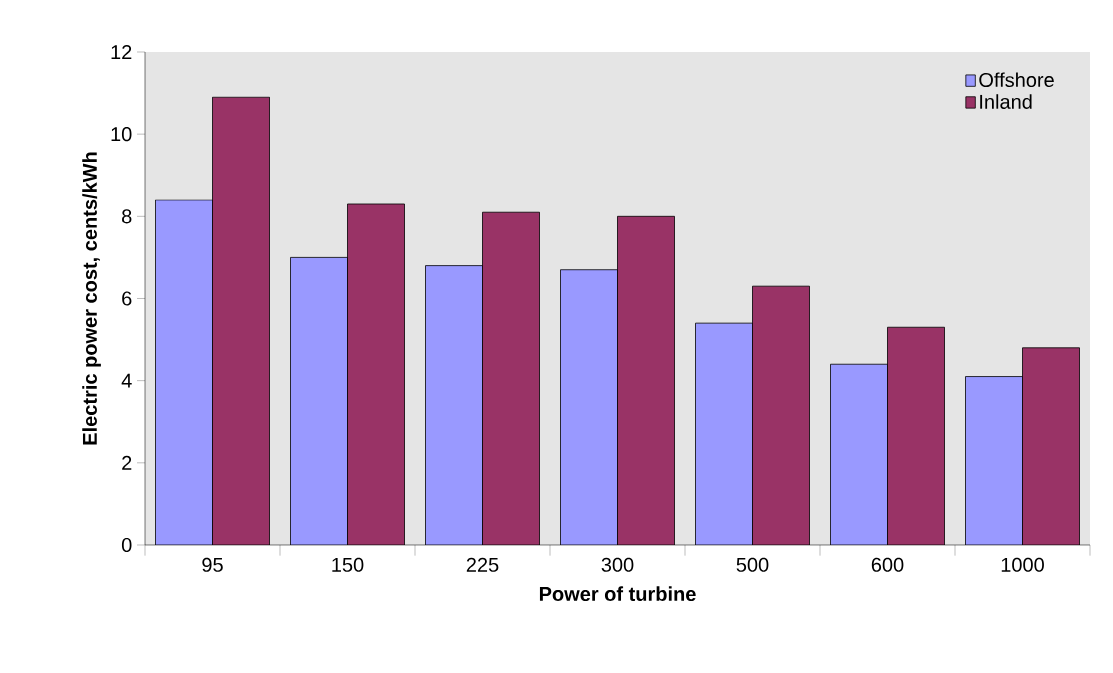 Image resolution: width=1113 pixels, height=673 pixels. What do you see at coordinates (121, 134) in the screenshot?
I see `y-tick-label: 10` at bounding box center [121, 134].